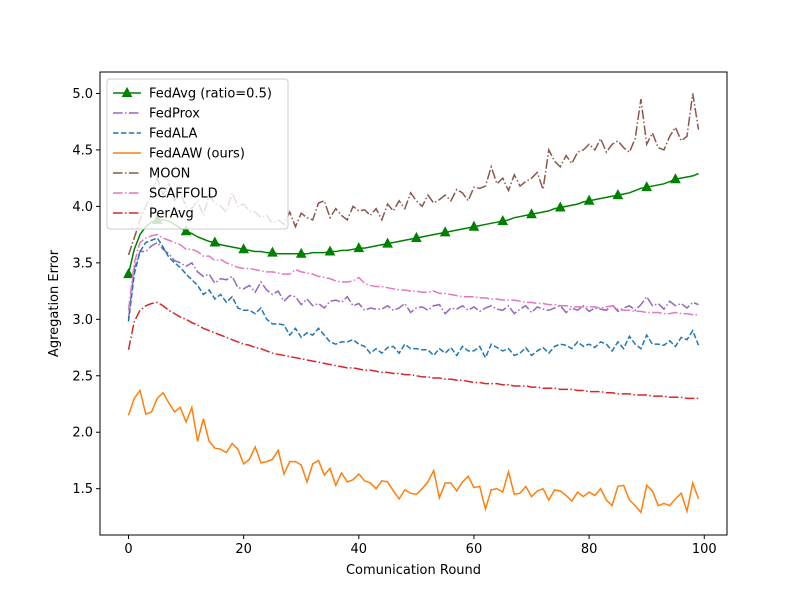 The width and height of the screenshot is (800, 600). Describe the element at coordinates (183, 194) in the screenshot. I see `legend-label: SCAFFOLD` at that location.